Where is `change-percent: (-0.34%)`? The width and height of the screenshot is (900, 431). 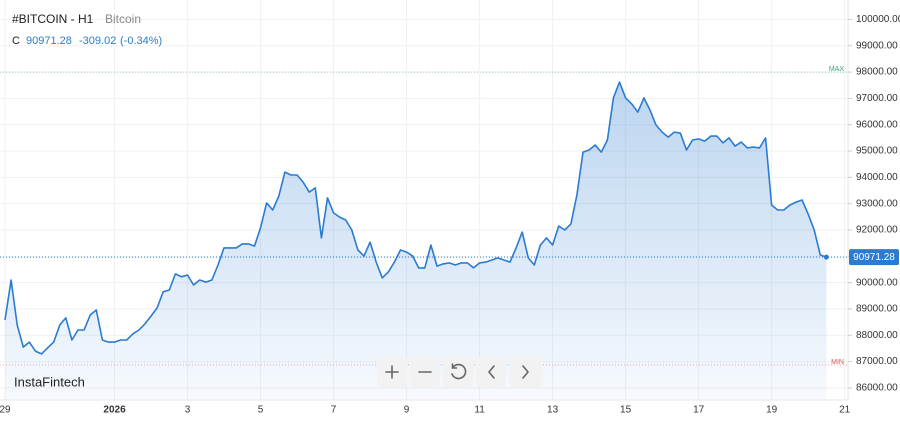
change-percent: (-0.34%) is located at coordinates (141, 41).